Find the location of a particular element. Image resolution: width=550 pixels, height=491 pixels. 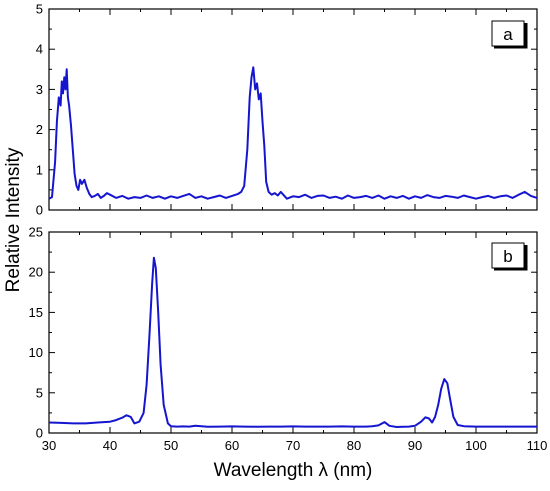

x-tick-label: 40 is located at coordinates (110, 445).